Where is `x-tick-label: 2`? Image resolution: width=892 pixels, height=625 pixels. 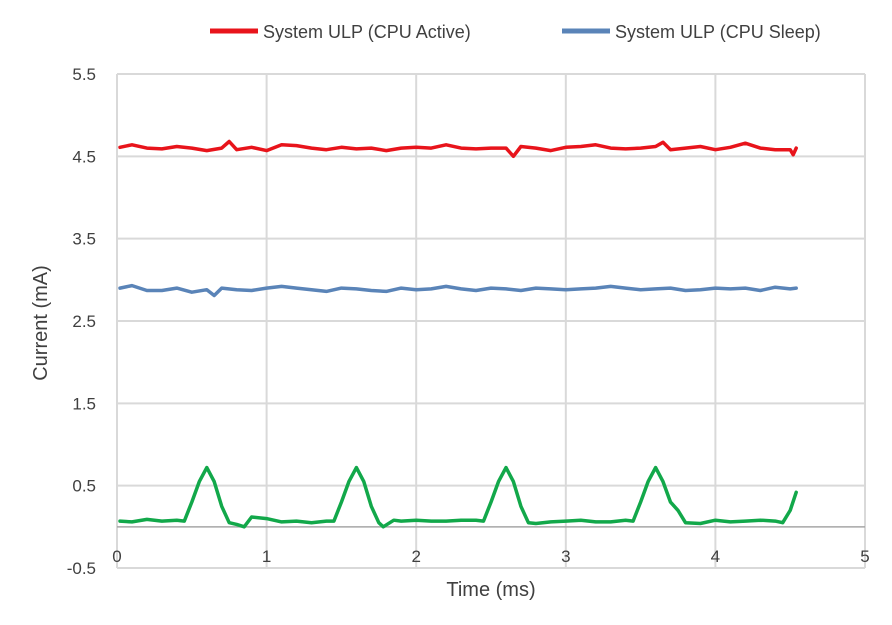 x-tick-label: 2 is located at coordinates (415, 556).